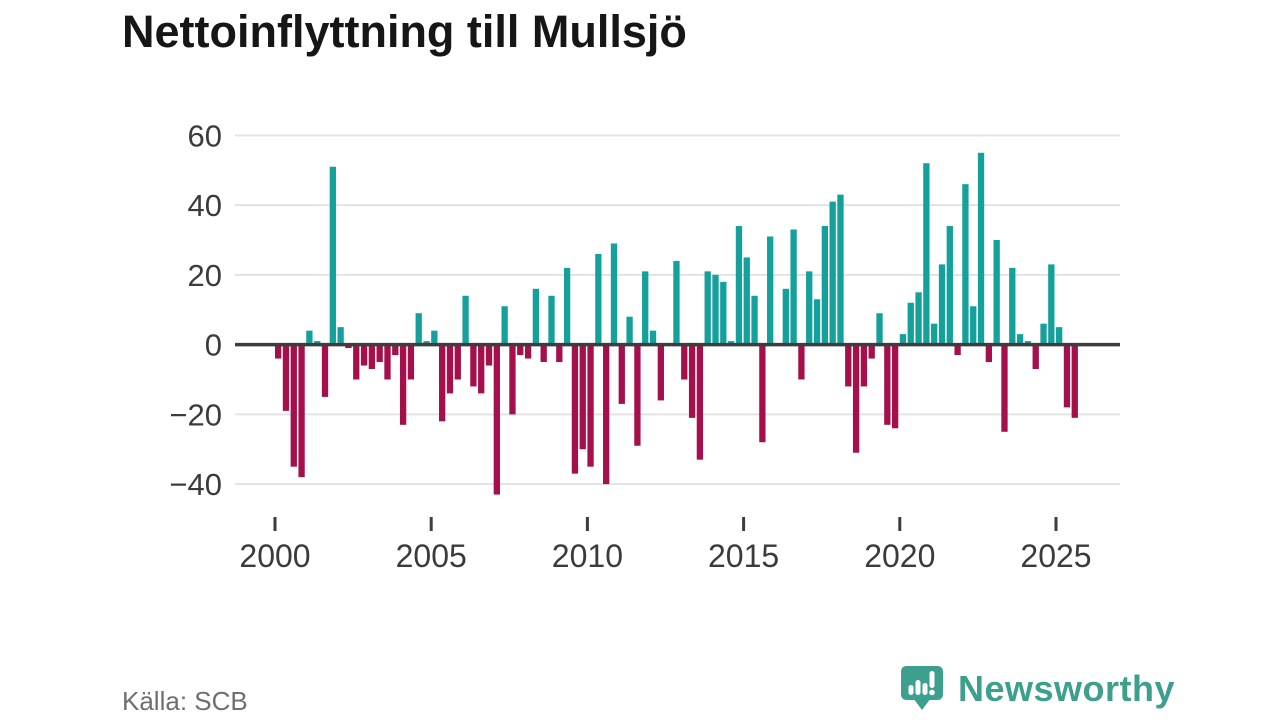  Describe the element at coordinates (899, 556) in the screenshot. I see `x-axis-tick-label: 2020` at that location.